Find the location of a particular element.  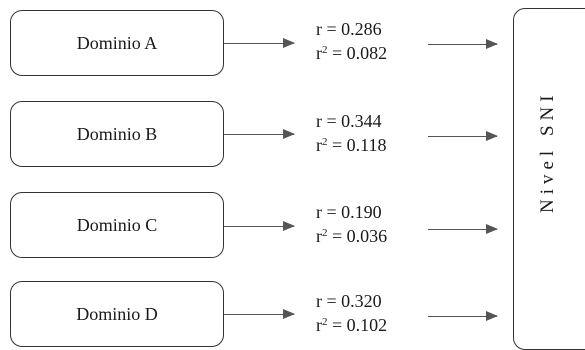

domain-box-a: Dominio A is located at coordinates (117, 43).